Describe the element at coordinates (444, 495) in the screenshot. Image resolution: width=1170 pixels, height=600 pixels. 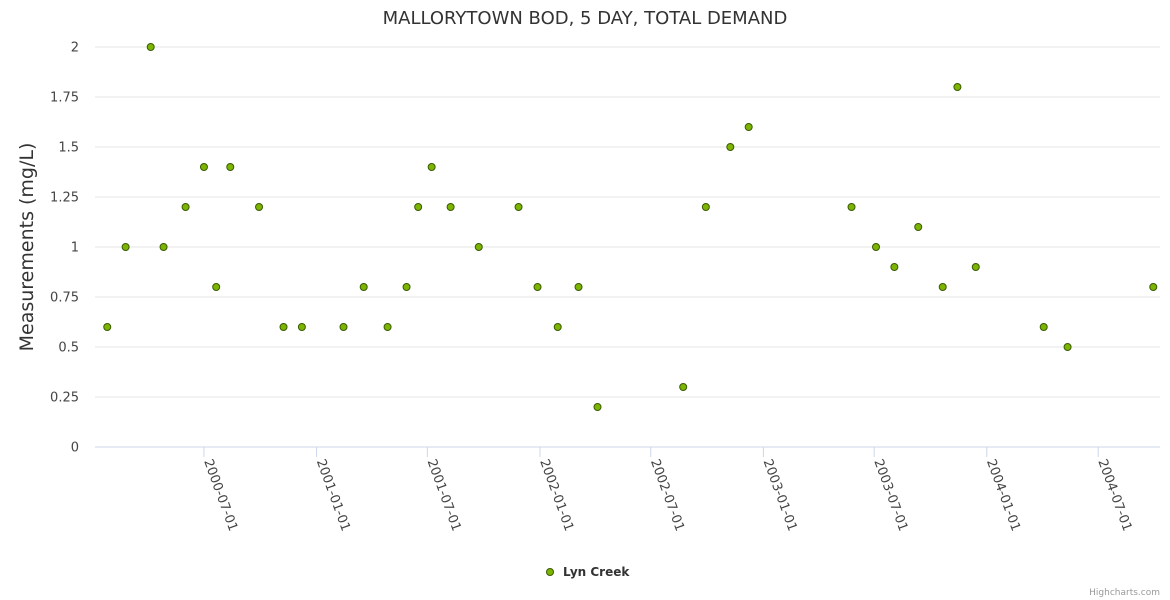
I see `x-tick-label: 2001-07-01` at that location.